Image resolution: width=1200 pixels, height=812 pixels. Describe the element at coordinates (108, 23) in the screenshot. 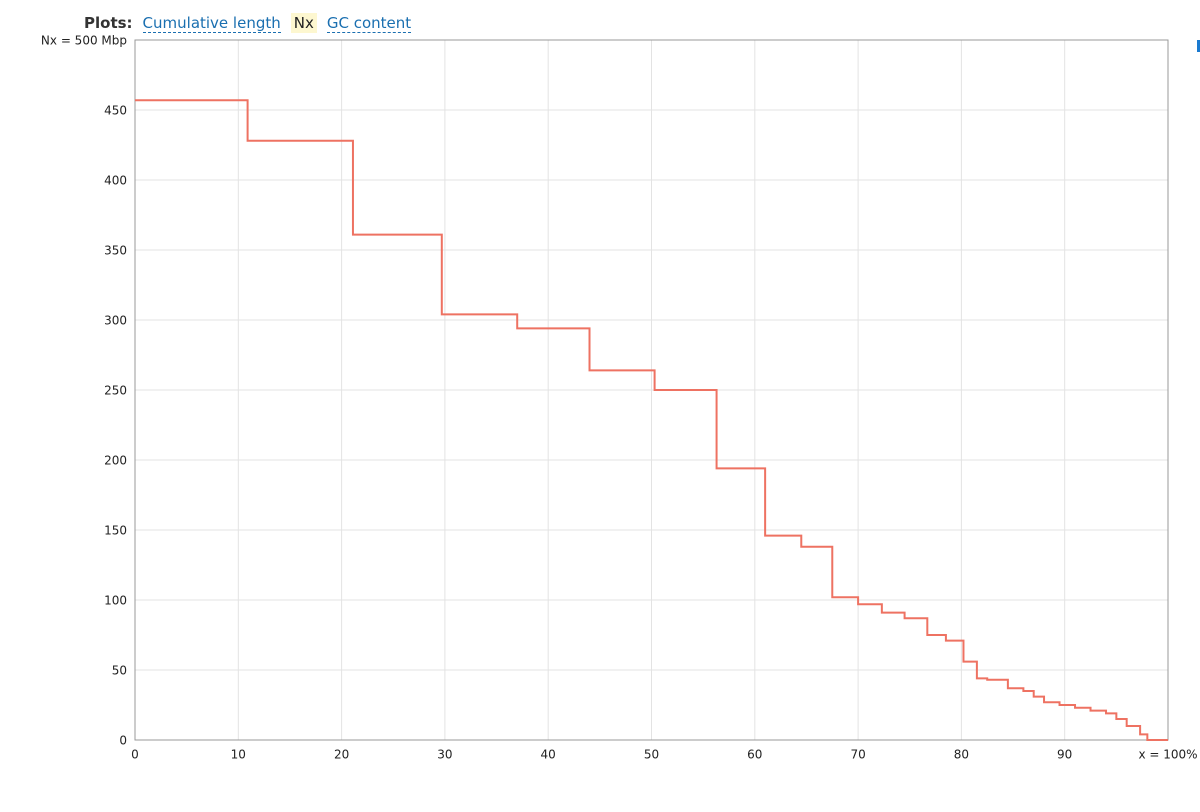

I see `tabs-label: Plots:` at that location.